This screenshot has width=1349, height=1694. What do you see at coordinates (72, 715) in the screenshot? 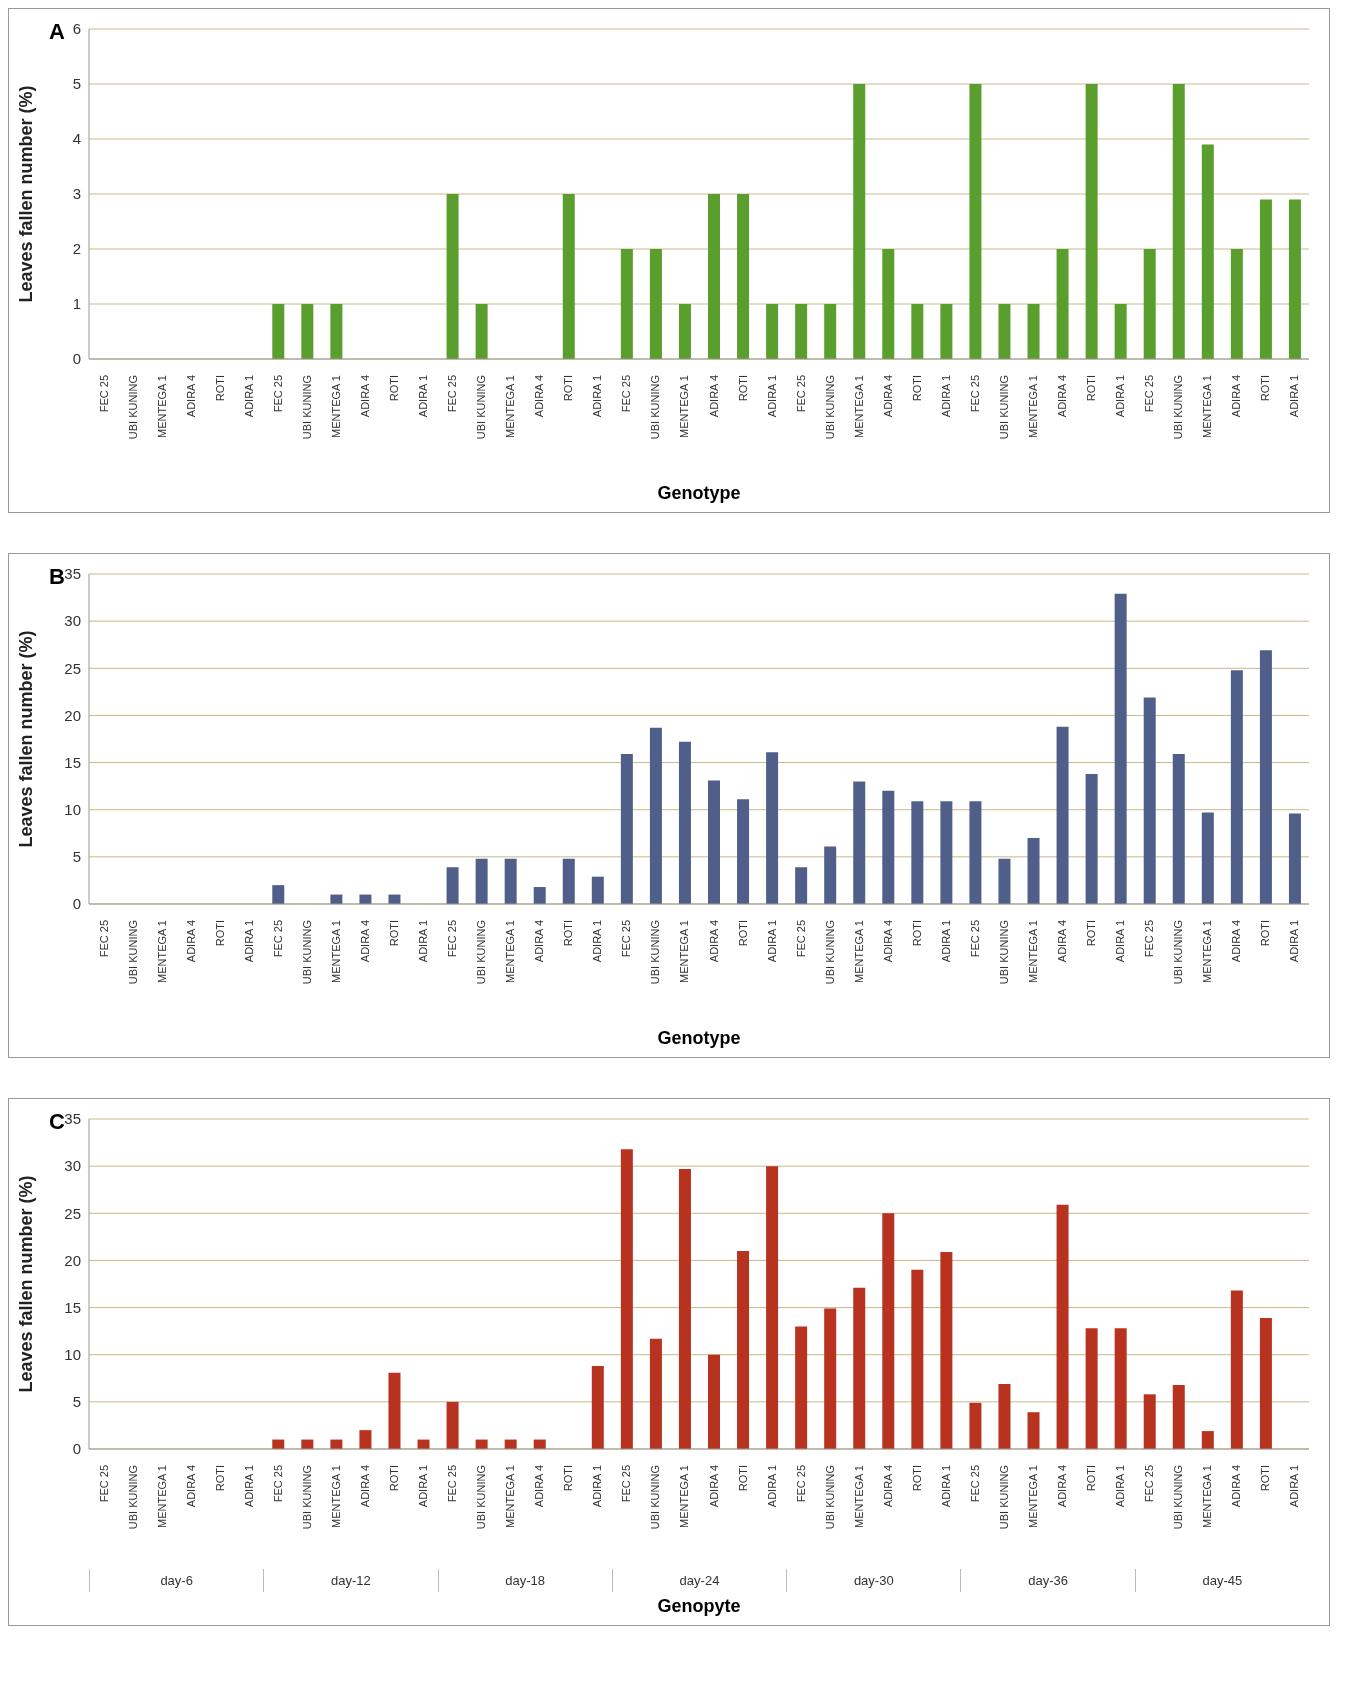
I see `y-tick-label: 20` at bounding box center [72, 715].